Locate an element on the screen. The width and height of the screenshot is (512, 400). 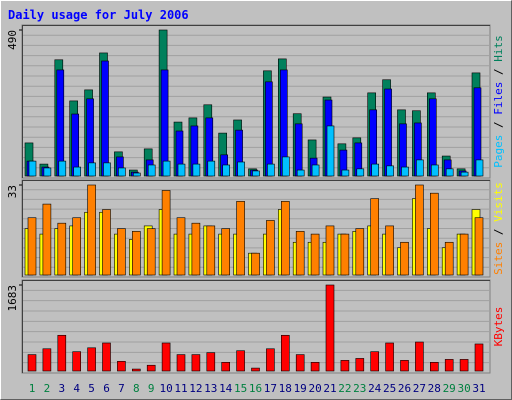
x-tick-label: 22 is located at coordinates (344, 388).